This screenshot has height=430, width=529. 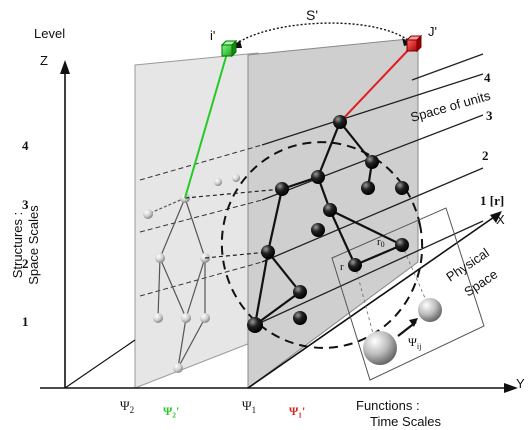 I want to click on psi-ij-label: Ψij, so click(x=414, y=343).